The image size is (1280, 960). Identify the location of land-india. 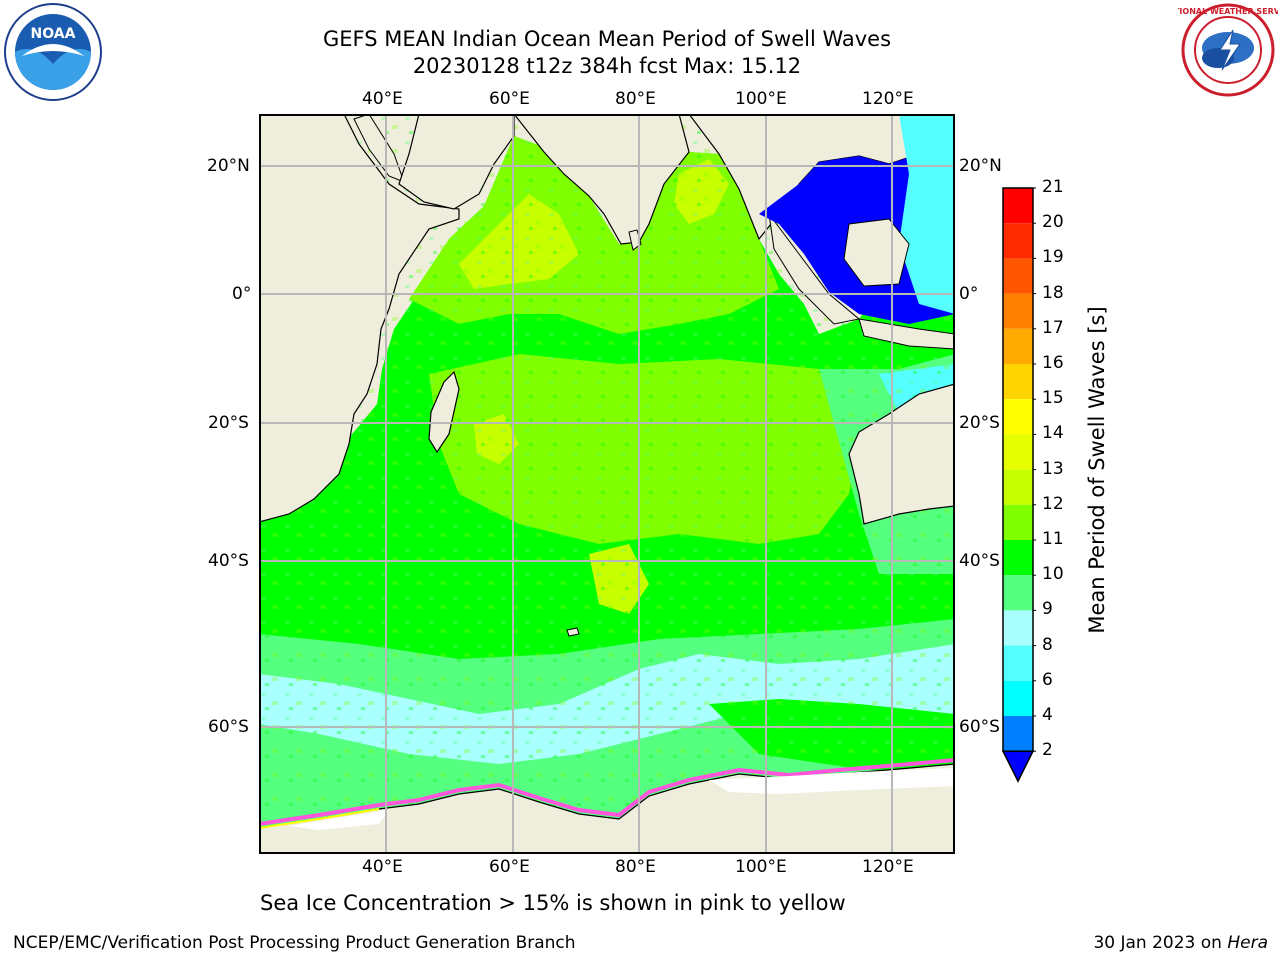
(601, 179).